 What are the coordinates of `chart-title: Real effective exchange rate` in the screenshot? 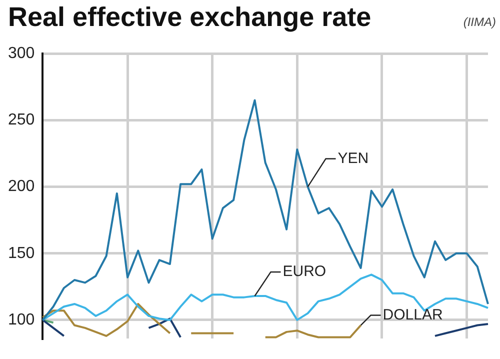 It's located at (190, 17).